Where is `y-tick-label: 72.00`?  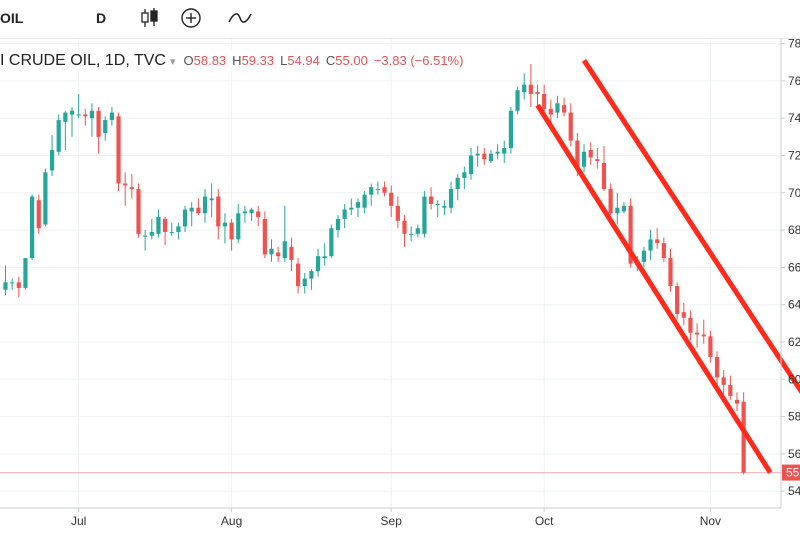 y-tick-label: 72.00 is located at coordinates (794, 156).